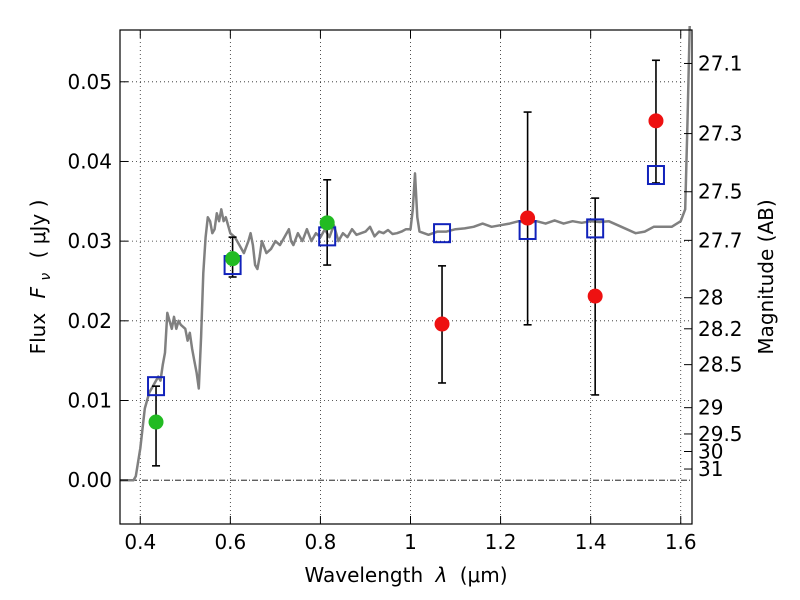  I want to click on mag-tick-label: 27.7, so click(720, 240).